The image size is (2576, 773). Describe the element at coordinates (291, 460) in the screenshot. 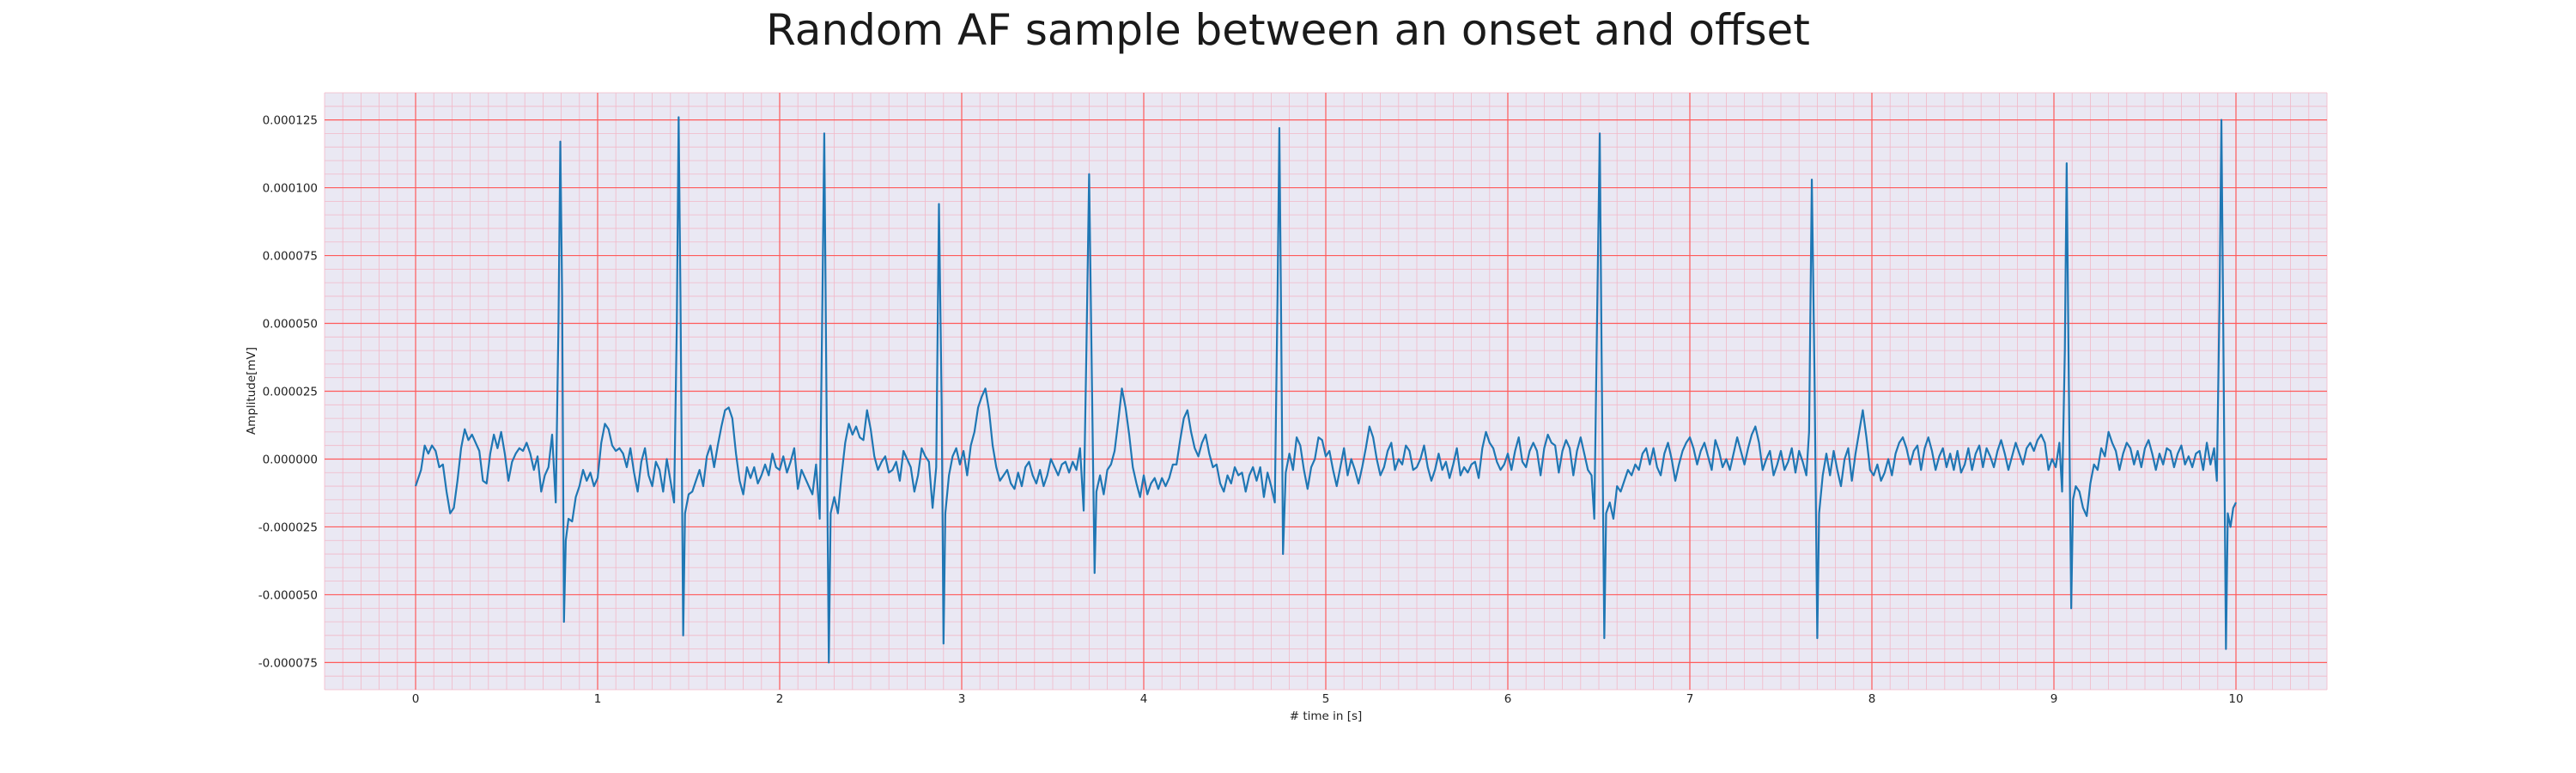

I see `y-tick-label: 0.000000` at that location.